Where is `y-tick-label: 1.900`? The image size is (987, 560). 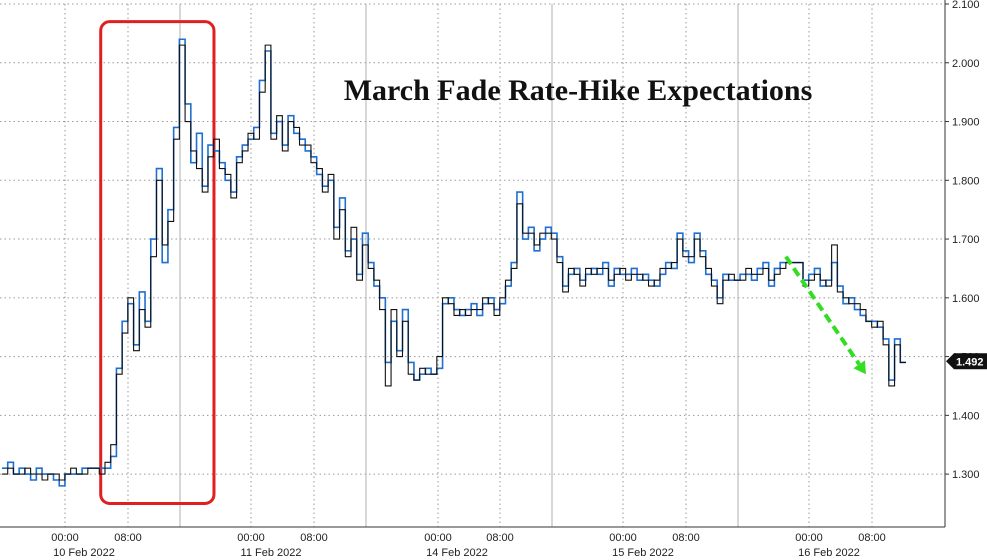
y-tick-label: 1.900 is located at coordinates (966, 123).